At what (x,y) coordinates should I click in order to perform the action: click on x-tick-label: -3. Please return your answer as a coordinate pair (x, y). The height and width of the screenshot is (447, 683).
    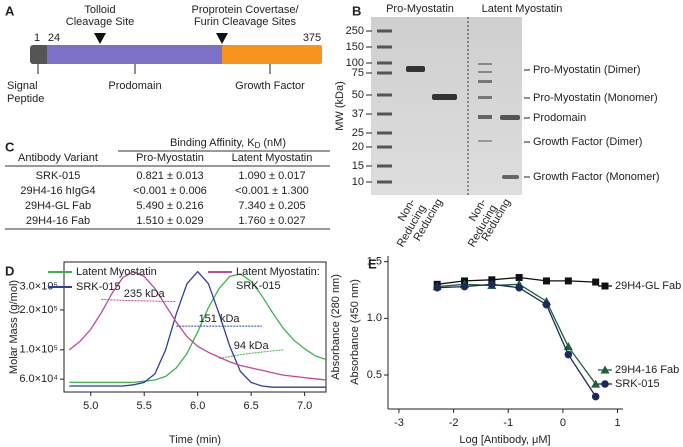
    Looking at the image, I should click on (399, 423).